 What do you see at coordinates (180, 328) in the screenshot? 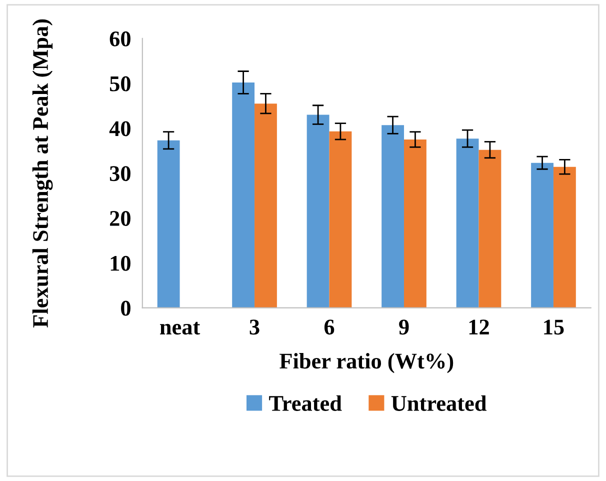
I see `x-tick-label: neat` at bounding box center [180, 328].